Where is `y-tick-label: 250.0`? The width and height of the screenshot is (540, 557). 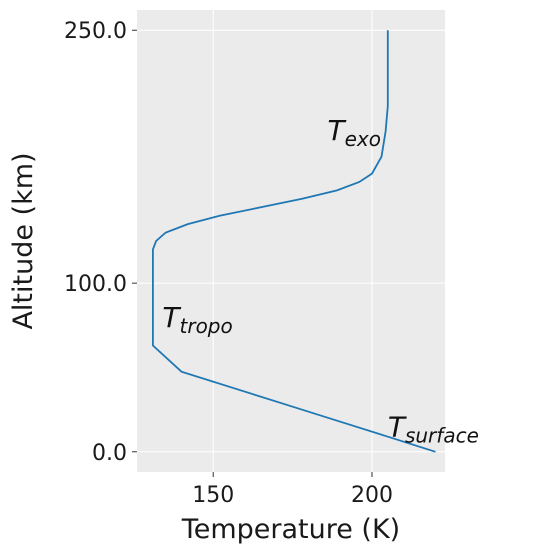 y-tick-label: 250.0 is located at coordinates (95, 31).